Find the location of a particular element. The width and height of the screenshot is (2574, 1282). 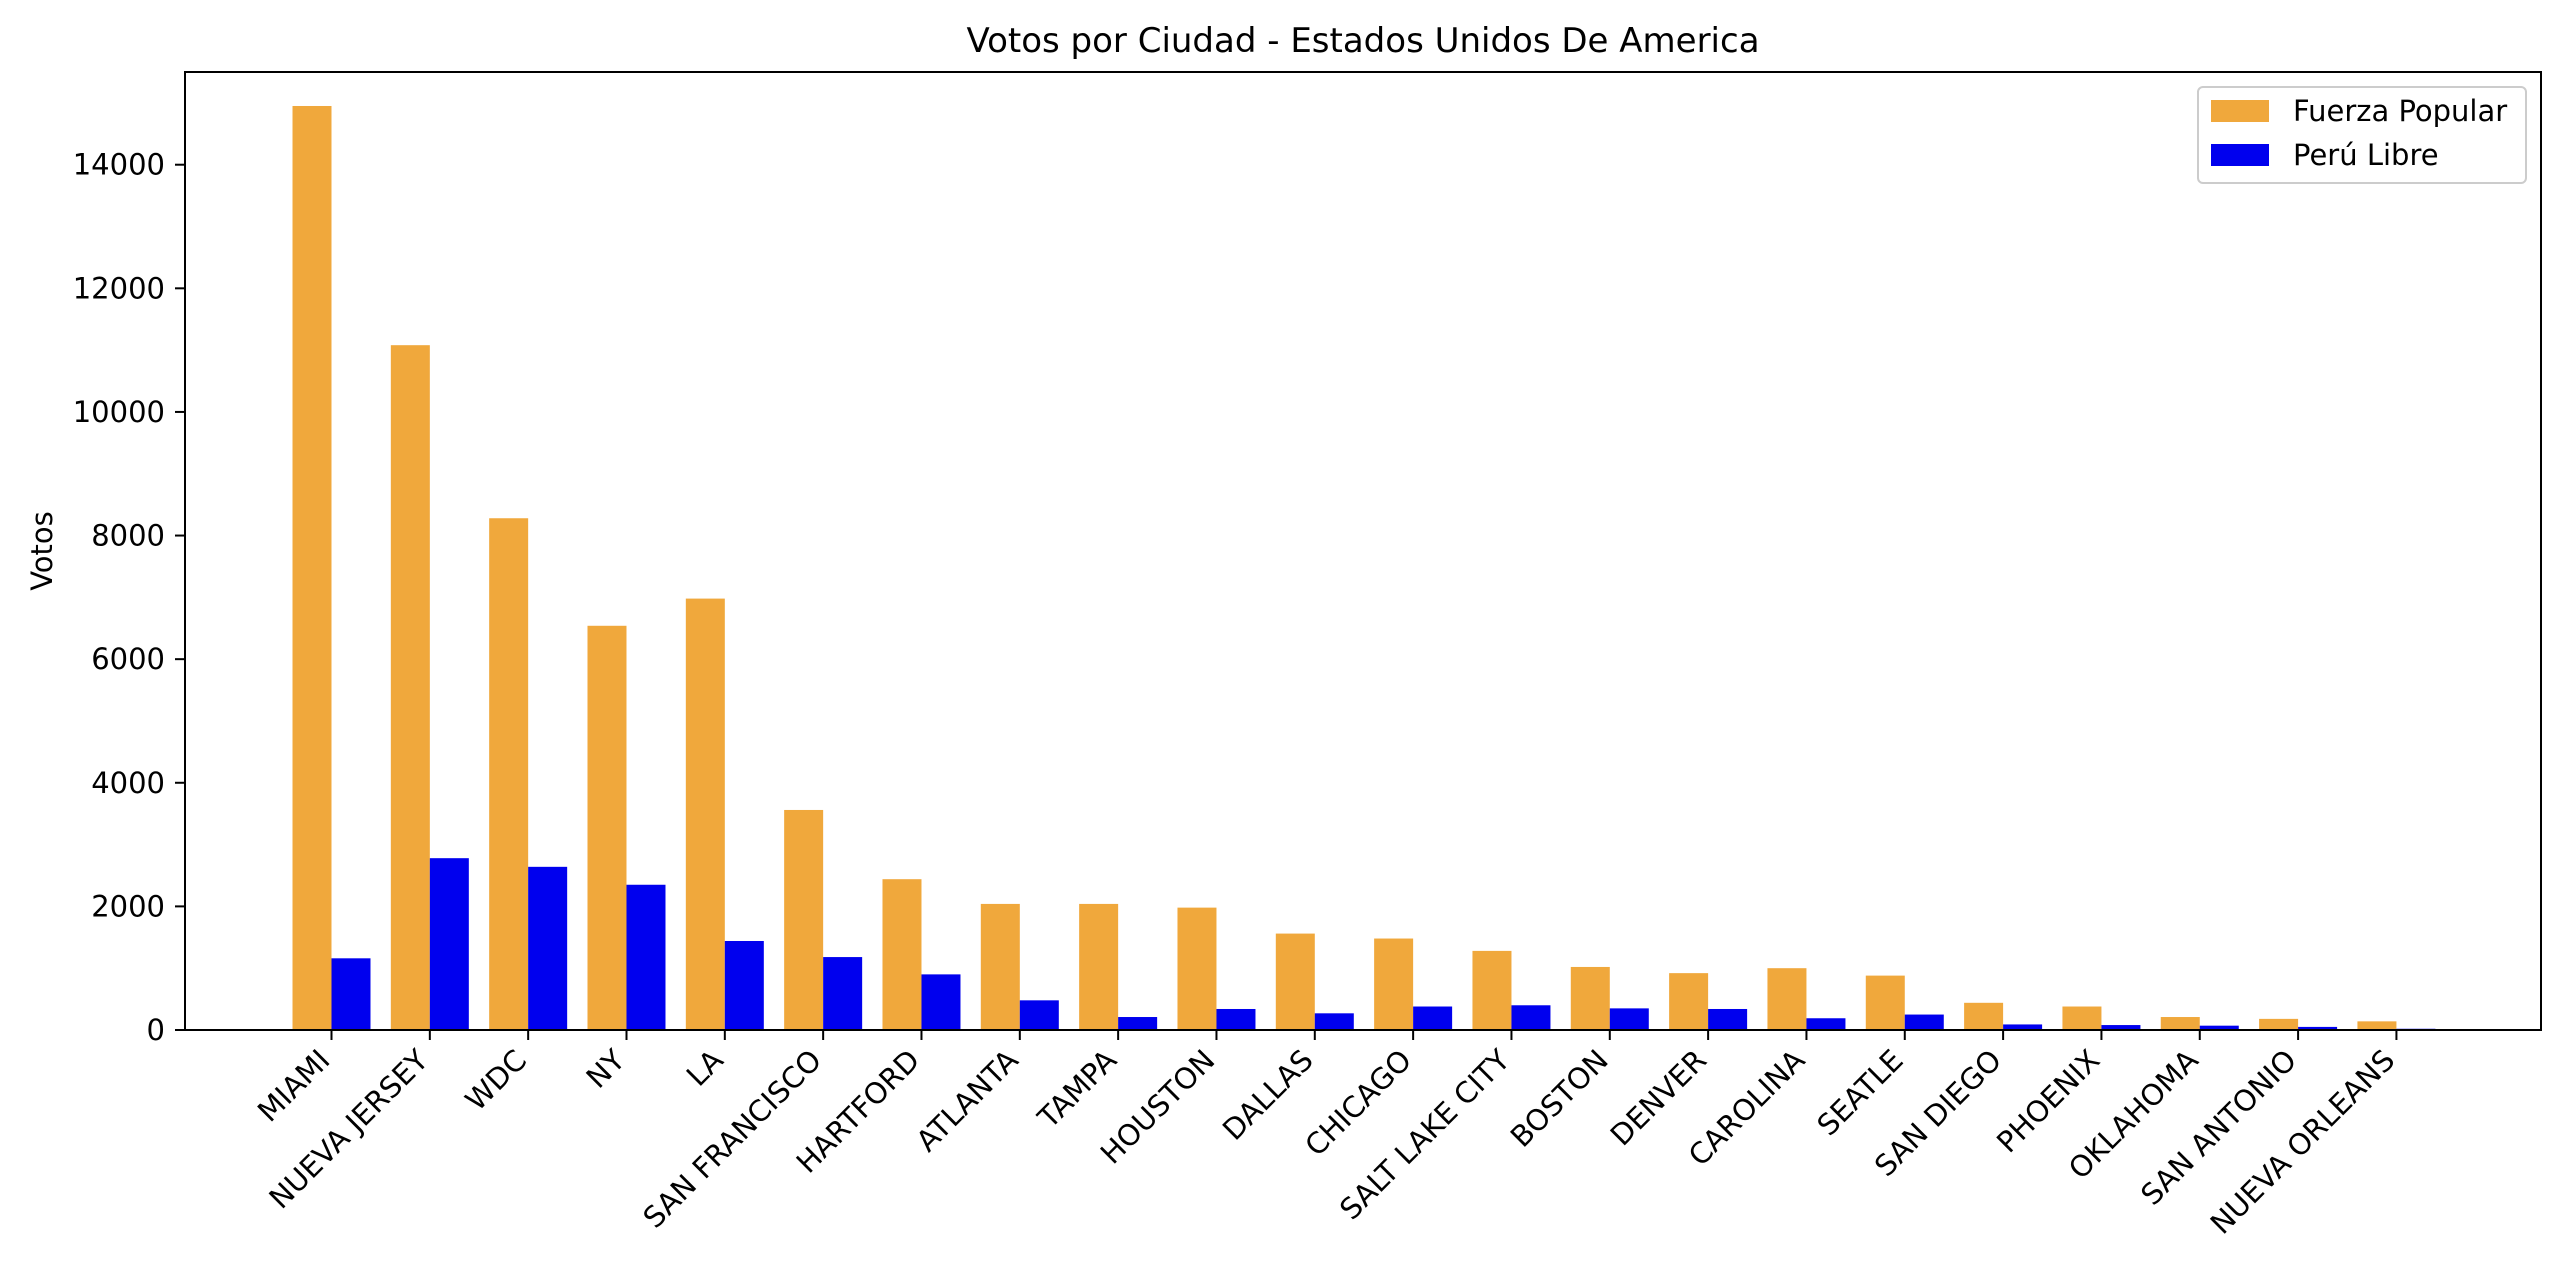

y-tick-label: 0 is located at coordinates (156, 1030).